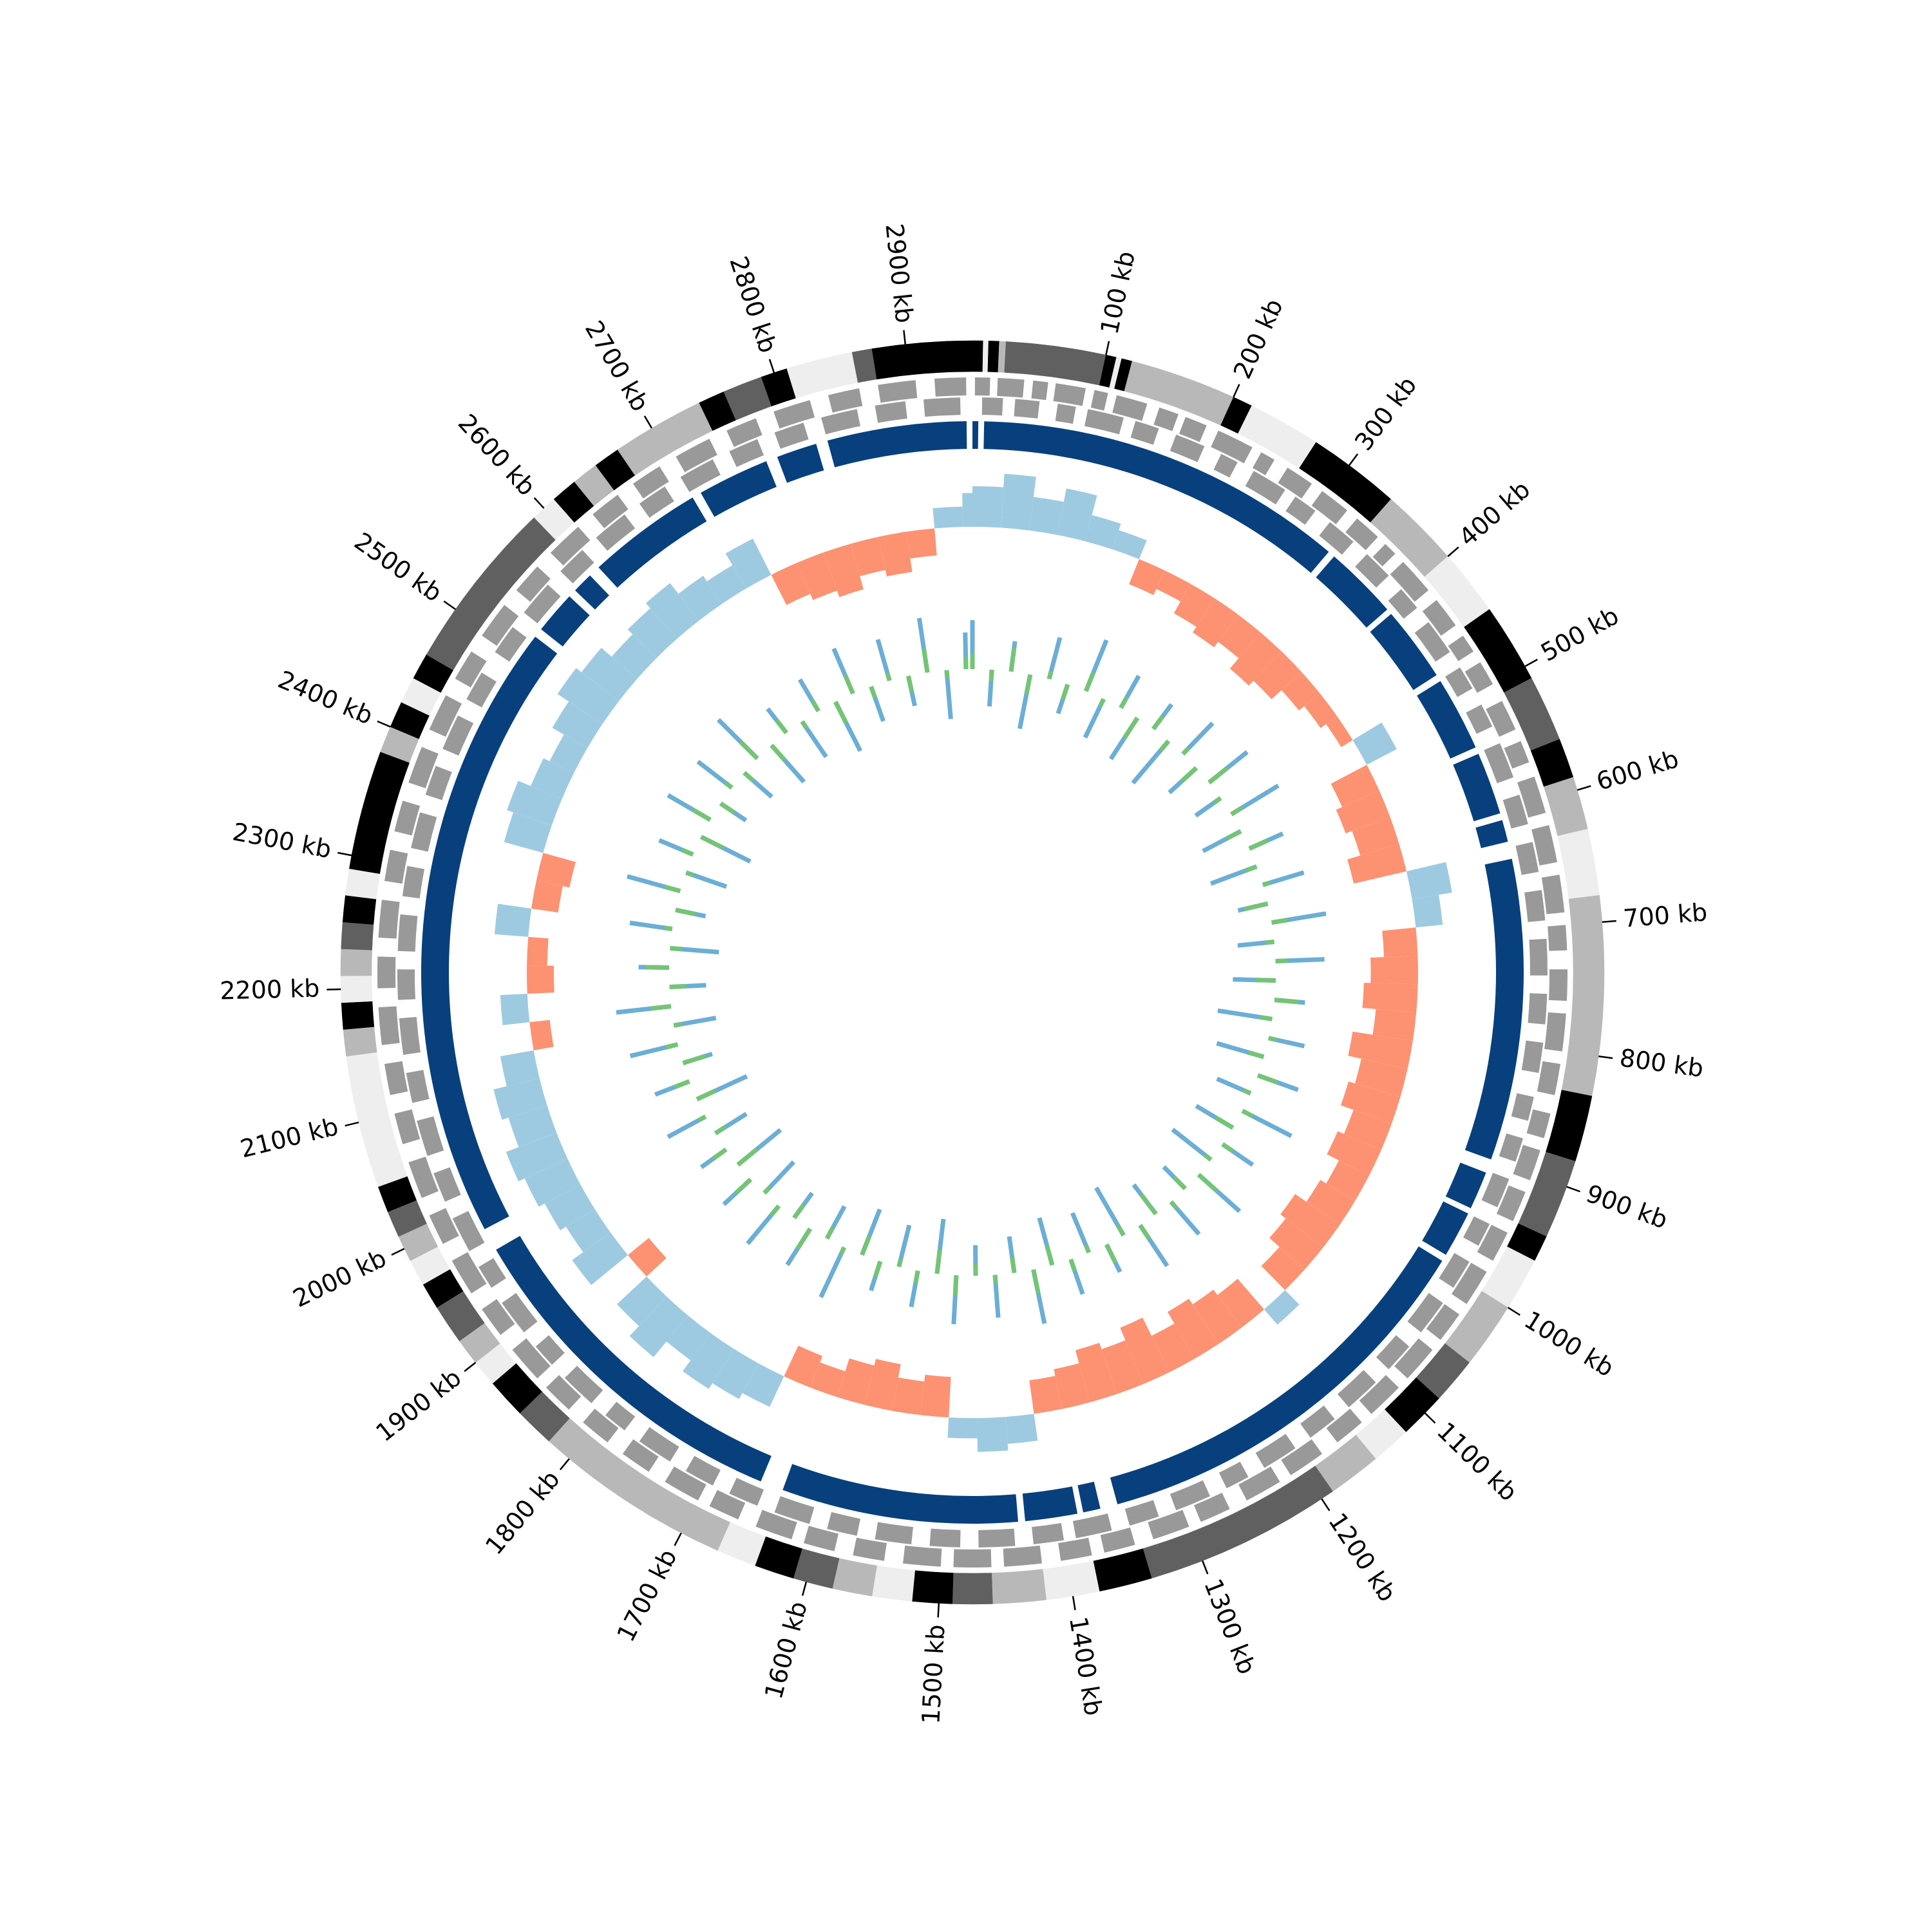 Image resolution: width=1932 pixels, height=1932 pixels. I want to click on tick-label: 1600 kb, so click(786, 1650).